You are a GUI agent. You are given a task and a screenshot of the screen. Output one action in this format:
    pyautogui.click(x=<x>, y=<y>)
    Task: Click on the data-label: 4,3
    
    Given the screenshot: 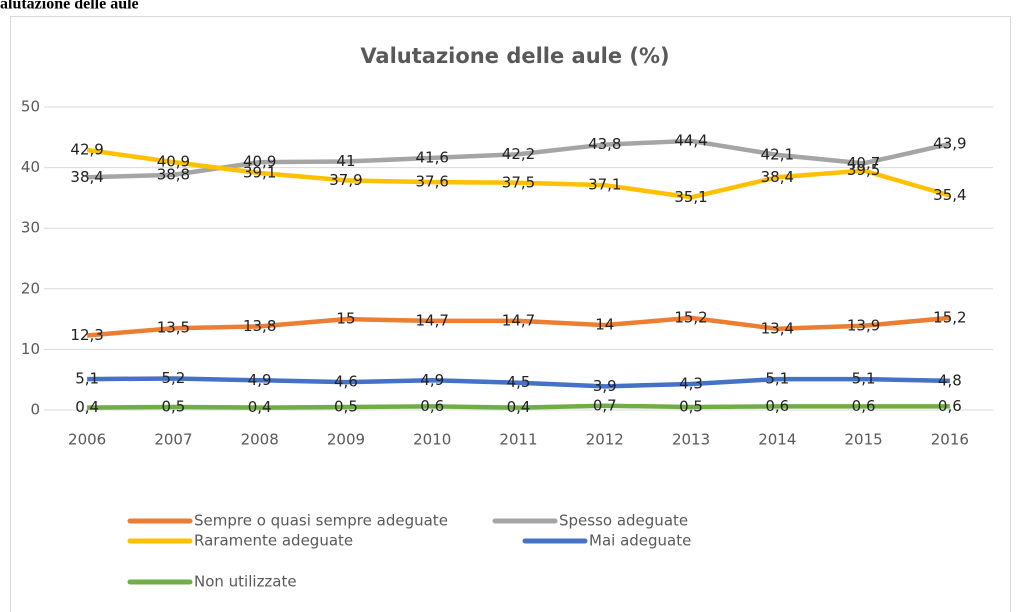 What is the action you would take?
    pyautogui.click(x=691, y=383)
    